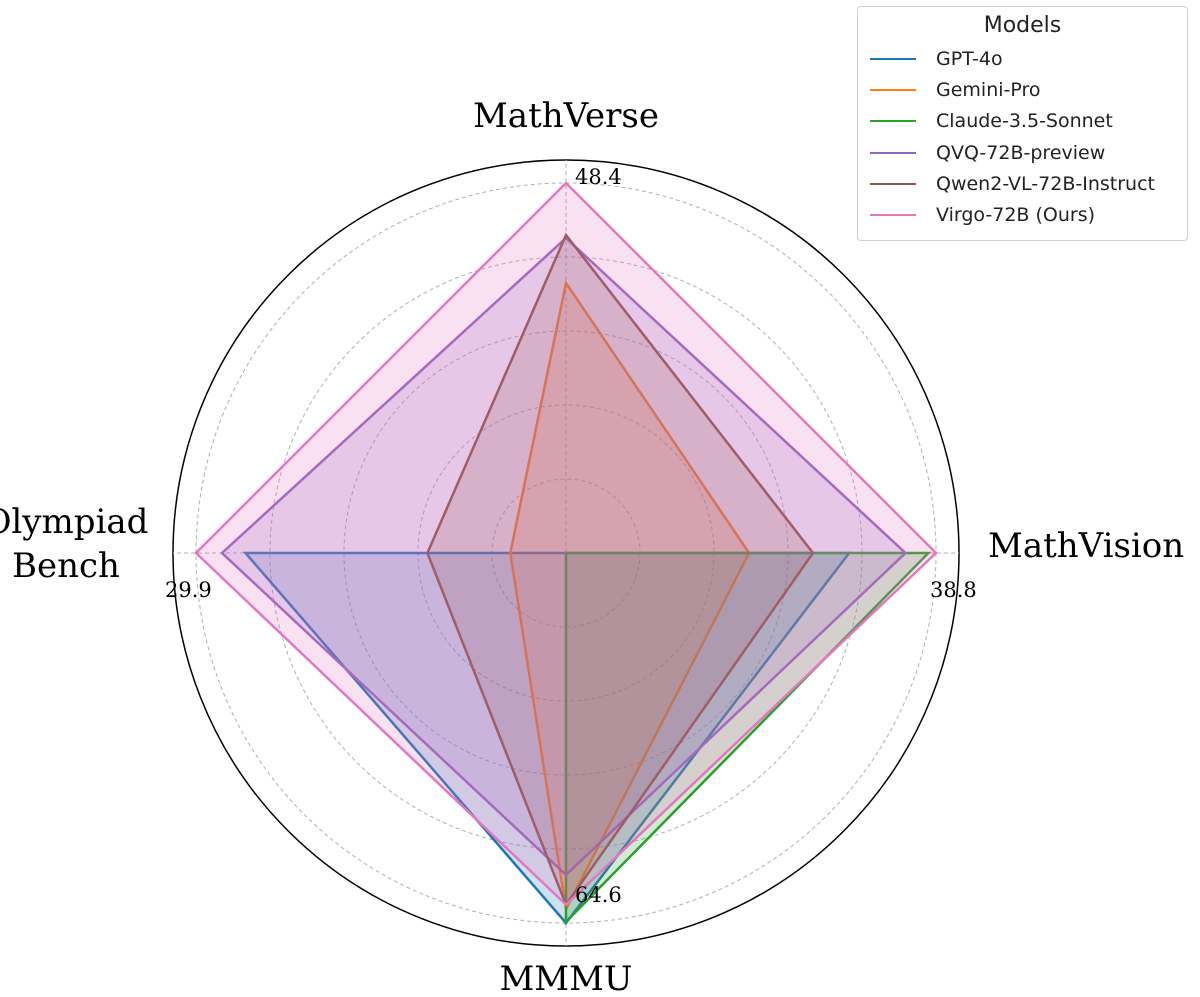 The image size is (1200, 997). Describe the element at coordinates (74, 544) in the screenshot. I see `axis-label-olympiad-bench: Olympiad Bench` at that location.